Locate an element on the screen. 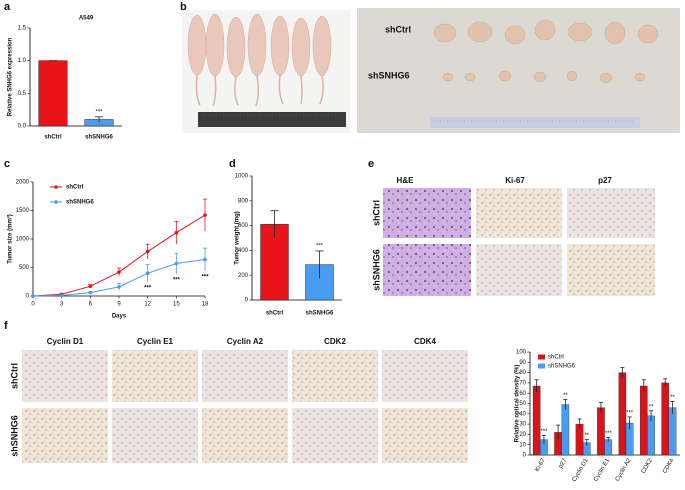  column-header: p27 is located at coordinates (605, 180).